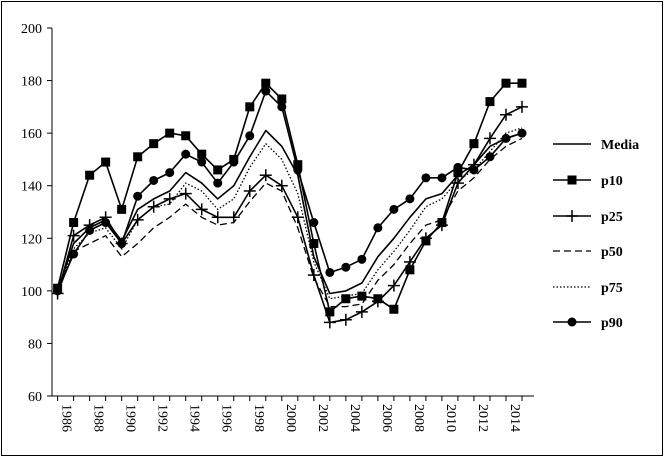 Image resolution: width=666 pixels, height=460 pixels. Describe the element at coordinates (418, 418) in the screenshot. I see `x-tick-label: 2008` at that location.